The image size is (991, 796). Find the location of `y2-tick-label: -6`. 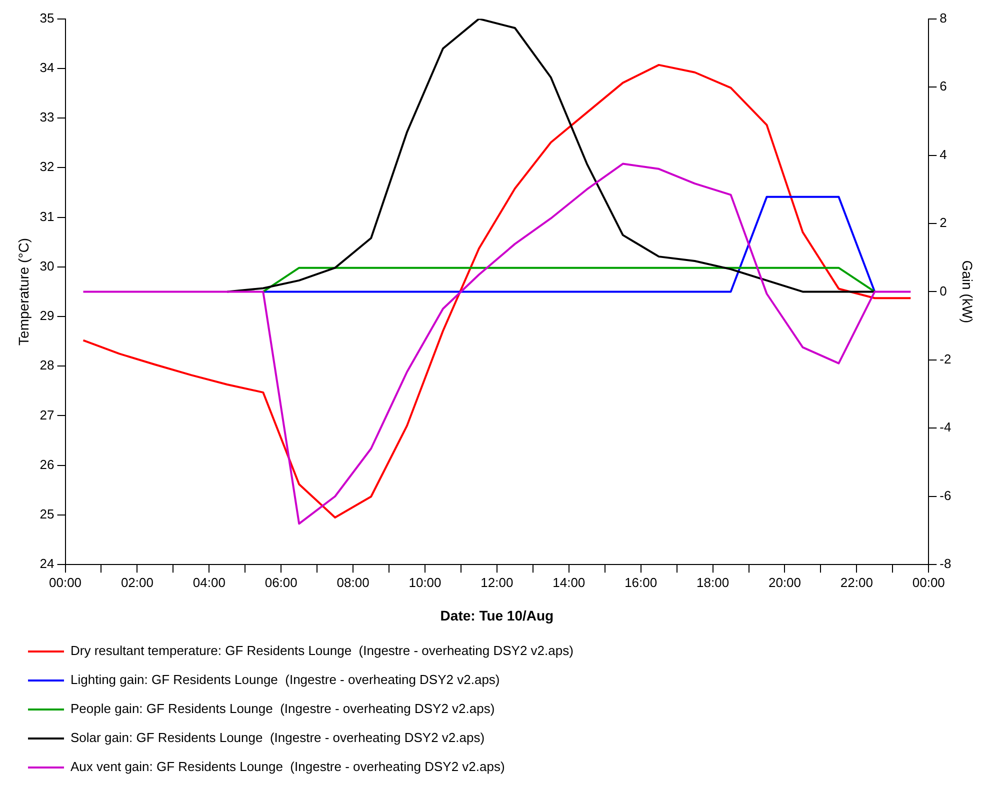

y2-tick-label: -6 is located at coordinates (946, 495).